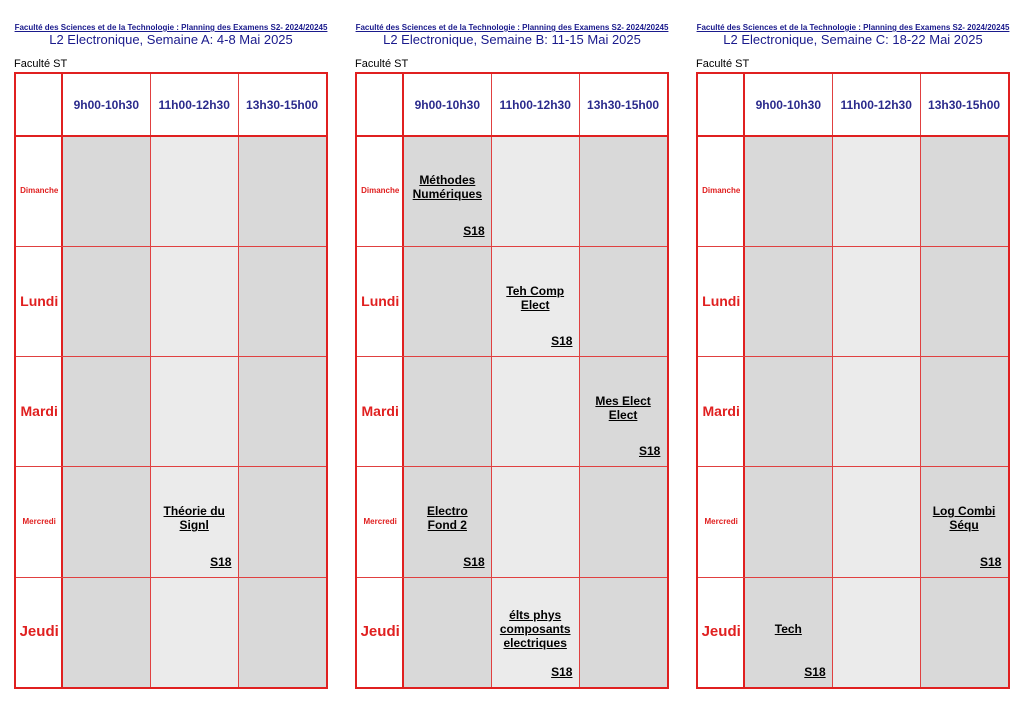 The height and width of the screenshot is (724, 1024). I want to click on exam-subject: Electro Fond 2, so click(447, 518).